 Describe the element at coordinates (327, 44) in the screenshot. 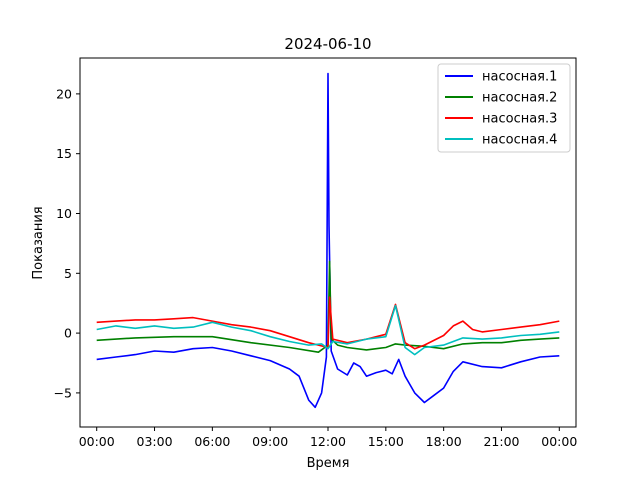

I see `chart-title: 2024-06-10` at that location.